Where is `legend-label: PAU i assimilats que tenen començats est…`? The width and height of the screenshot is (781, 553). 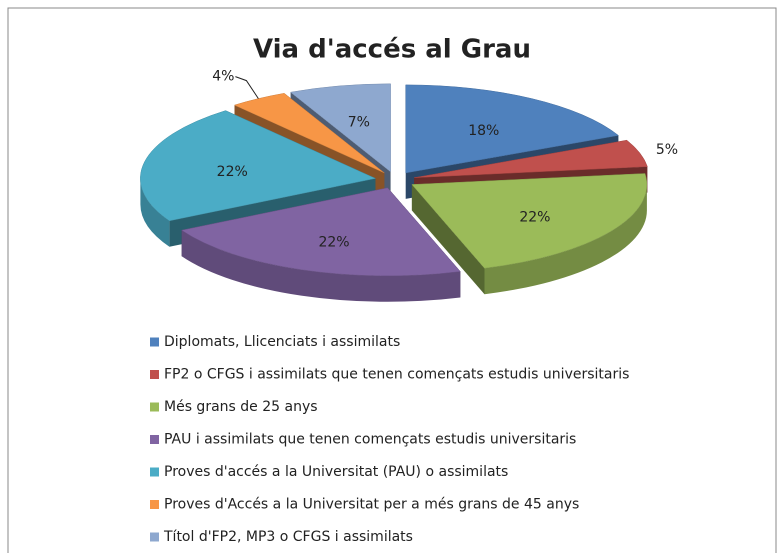 legend-label: PAU i assimilats que tenen començats est… is located at coordinates (370, 440).